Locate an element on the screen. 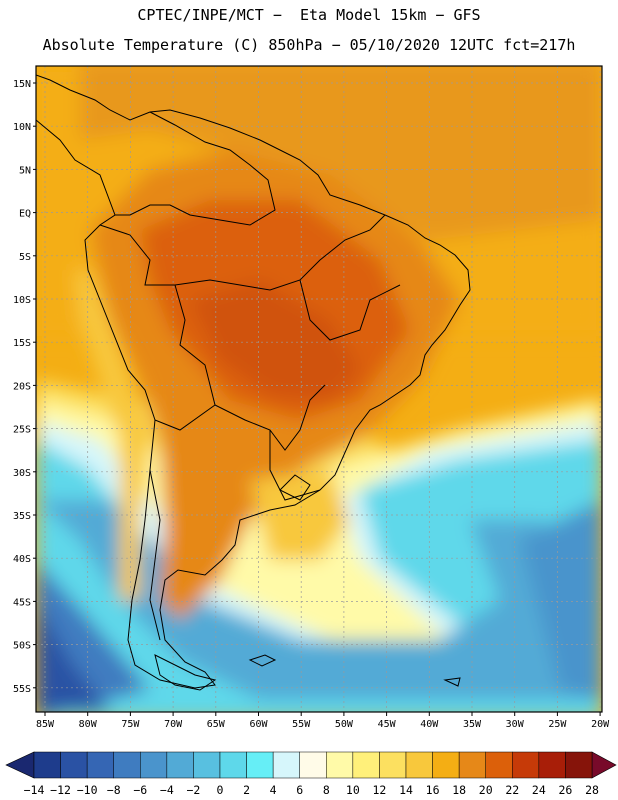 The width and height of the screenshot is (618, 800). lat-label: 40S is located at coordinates (22, 559).